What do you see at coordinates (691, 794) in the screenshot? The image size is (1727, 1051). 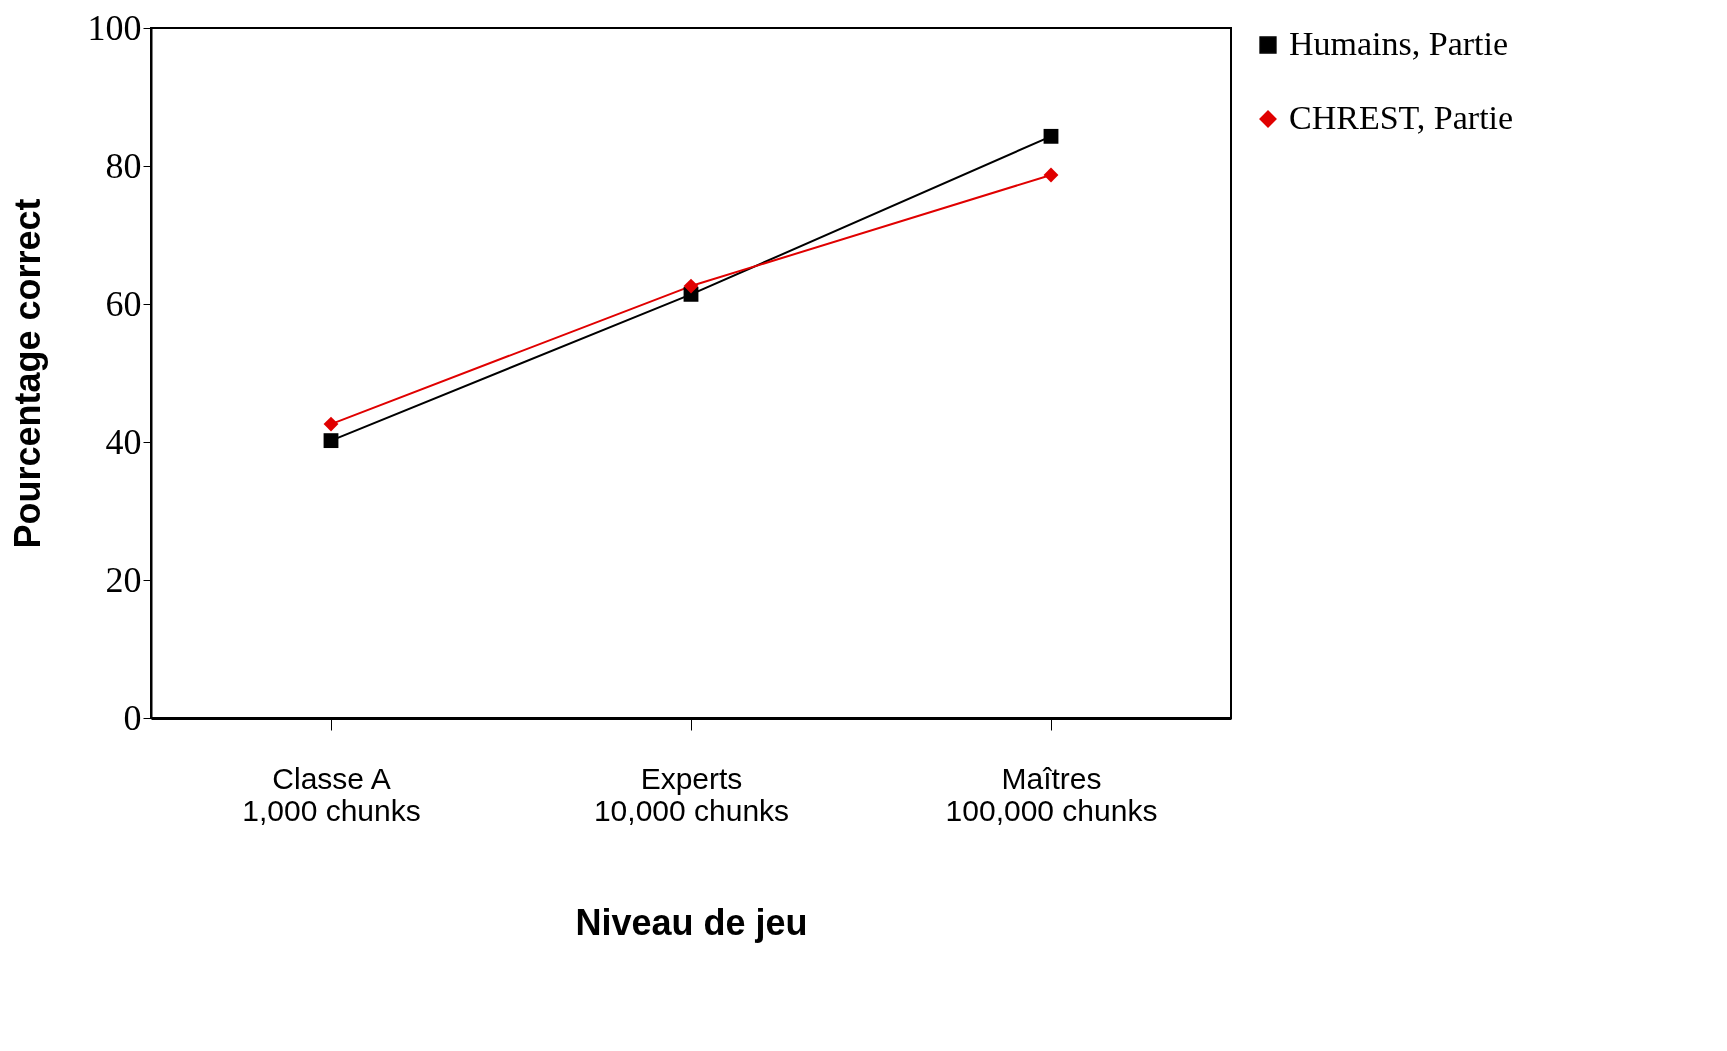 I see `x-tick-label: Experts 10,000 chunks` at bounding box center [691, 794].